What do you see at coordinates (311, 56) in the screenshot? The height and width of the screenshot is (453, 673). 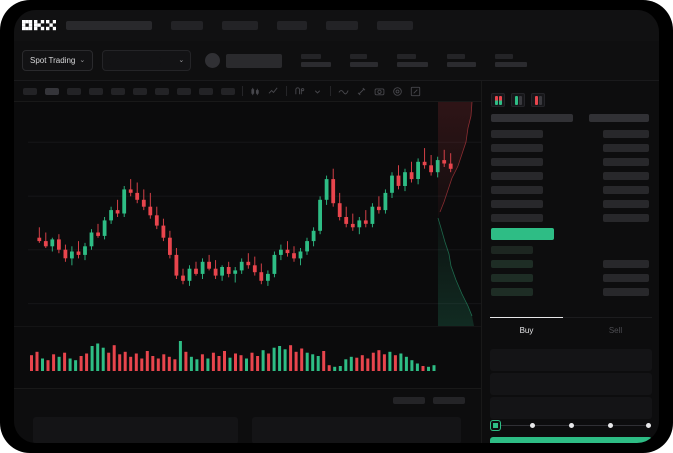 I see `market-stat-1-label` at bounding box center [311, 56].